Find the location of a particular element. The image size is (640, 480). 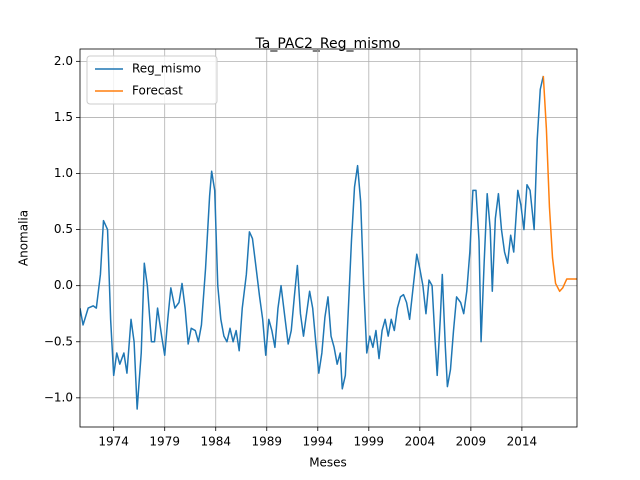

x-tick-label: 1984 is located at coordinates (215, 442).